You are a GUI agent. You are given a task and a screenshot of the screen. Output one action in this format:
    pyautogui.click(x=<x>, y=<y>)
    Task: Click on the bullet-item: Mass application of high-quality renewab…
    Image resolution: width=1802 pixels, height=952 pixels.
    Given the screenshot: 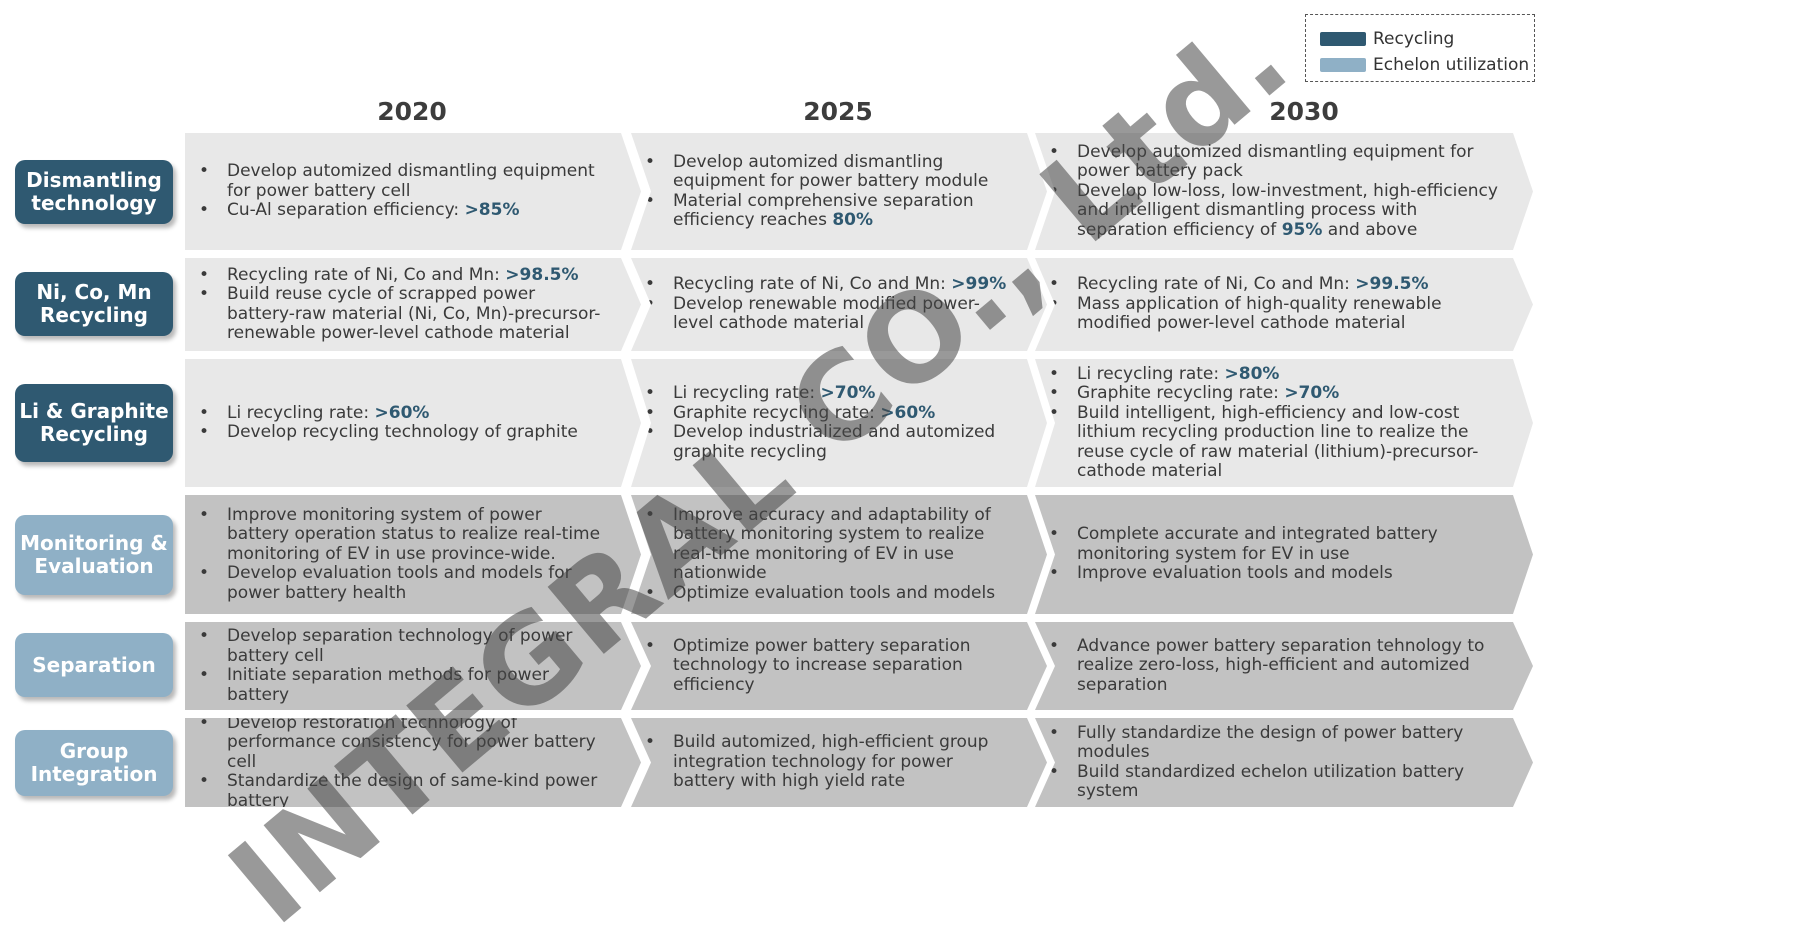 What is the action you would take?
    pyautogui.click(x=1288, y=314)
    